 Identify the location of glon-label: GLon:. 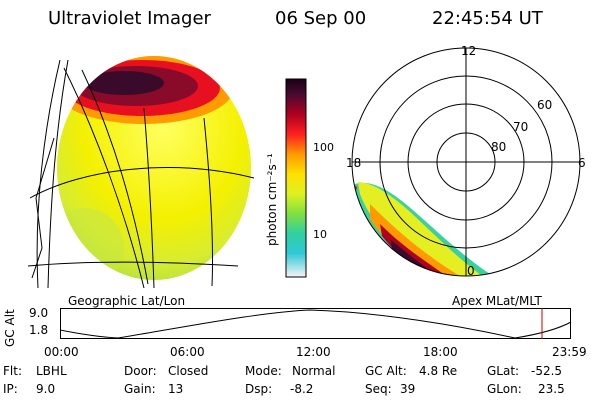
(504, 389).